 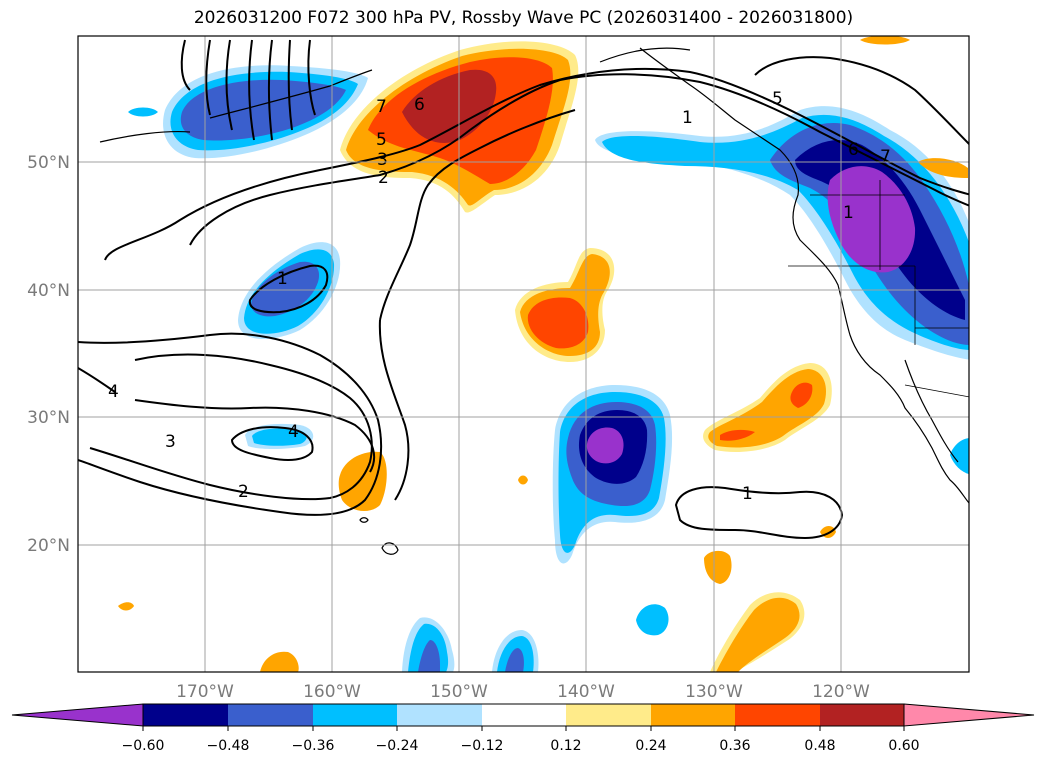 What do you see at coordinates (48, 163) in the screenshot?
I see `lat-label: 50°N` at bounding box center [48, 163].